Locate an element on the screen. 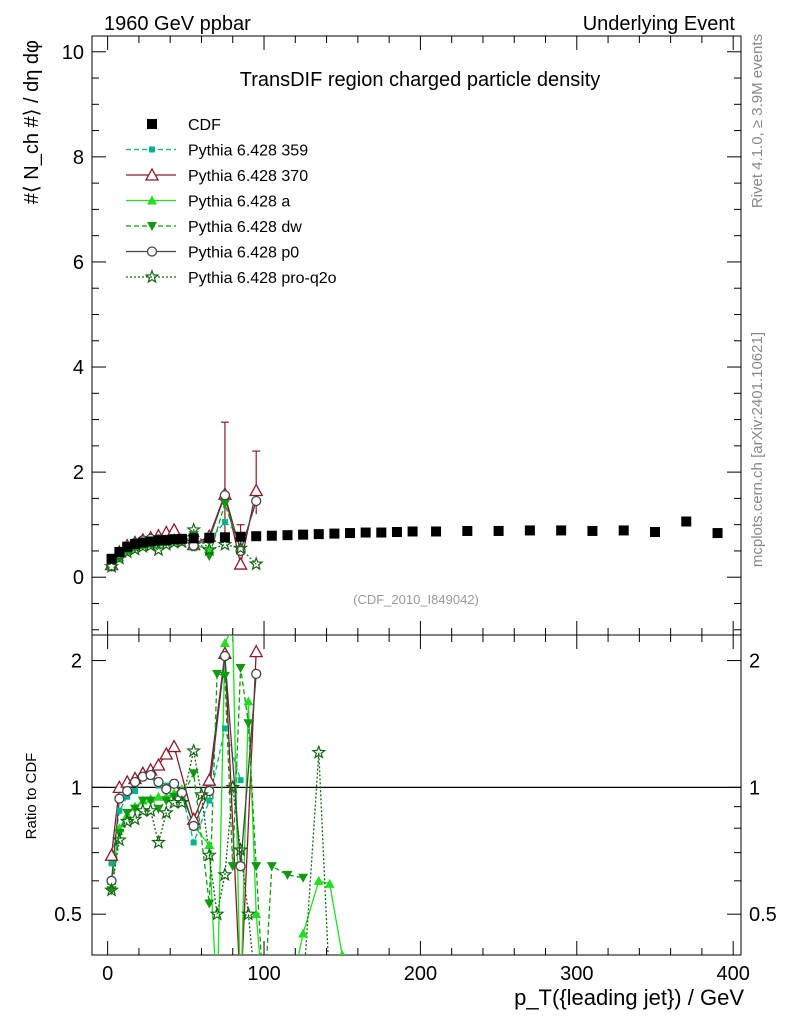 Image resolution: width=786 pixels, height=1029 pixels. side-text-top: Rivet 4.1.0, ≥ 3.9M events is located at coordinates (757, 121).